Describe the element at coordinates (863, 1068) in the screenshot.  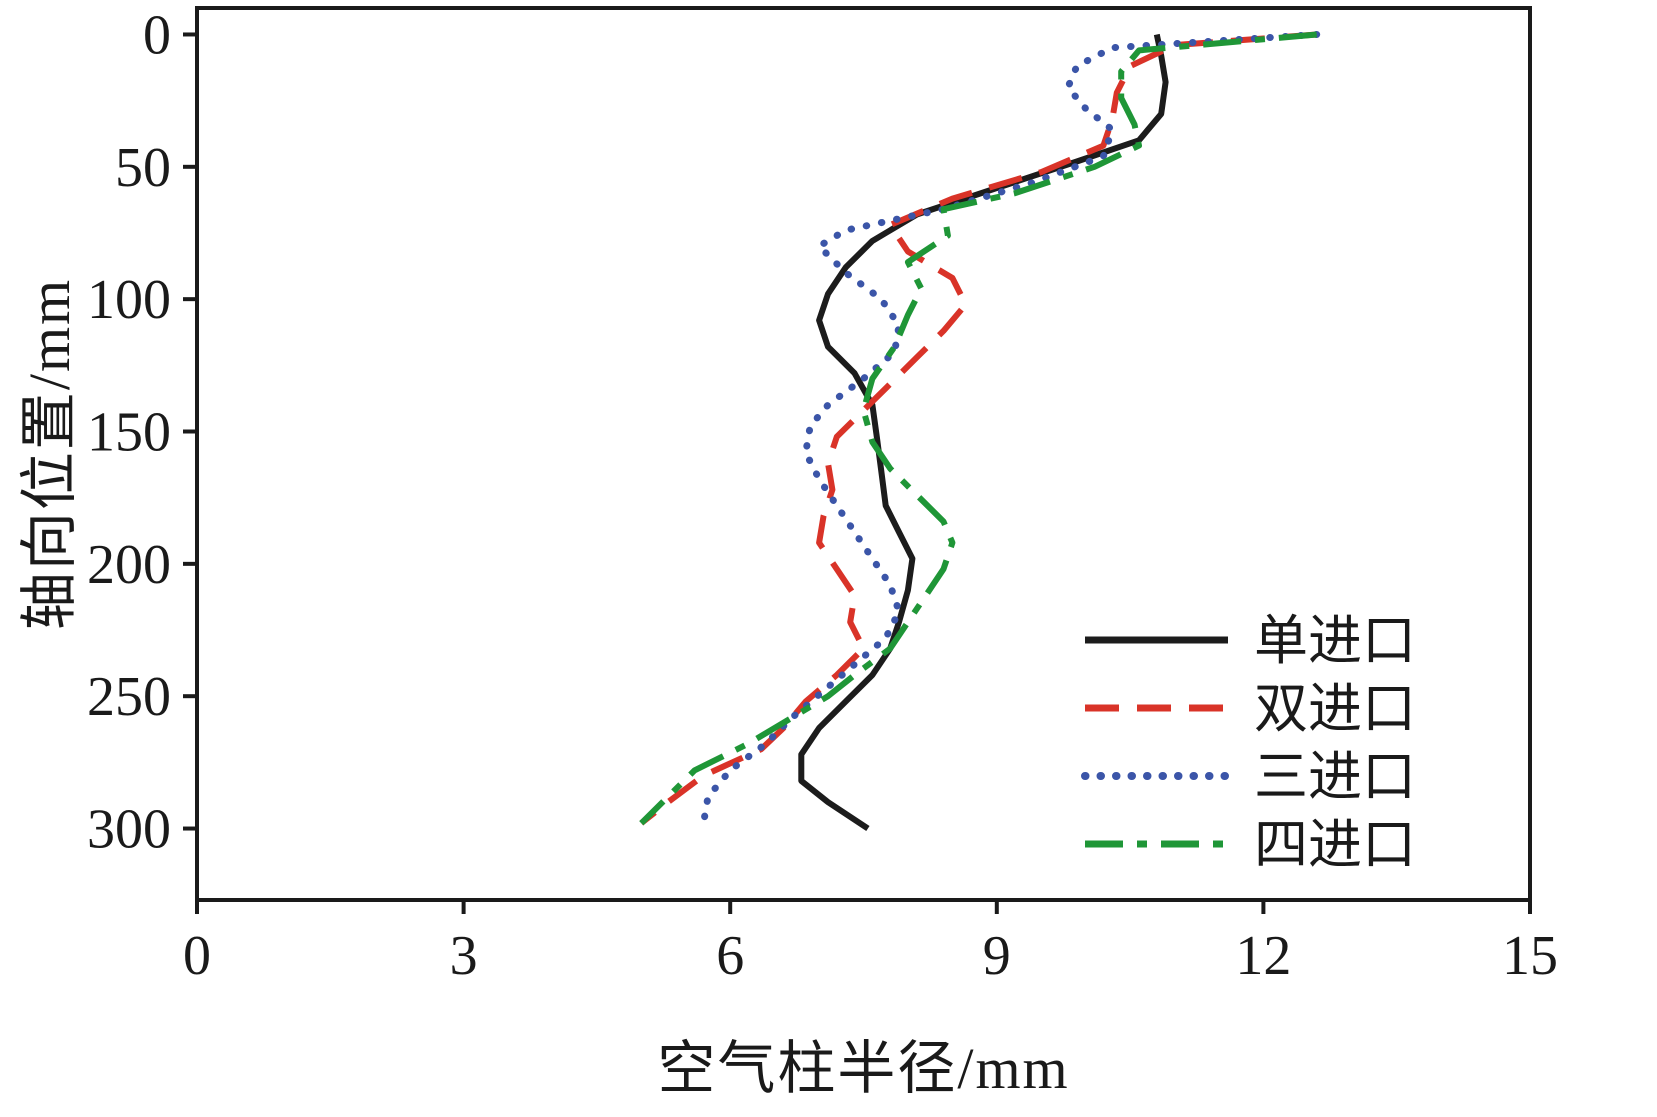
I see `x-axis-title: 空气柱半径/mm` at that location.